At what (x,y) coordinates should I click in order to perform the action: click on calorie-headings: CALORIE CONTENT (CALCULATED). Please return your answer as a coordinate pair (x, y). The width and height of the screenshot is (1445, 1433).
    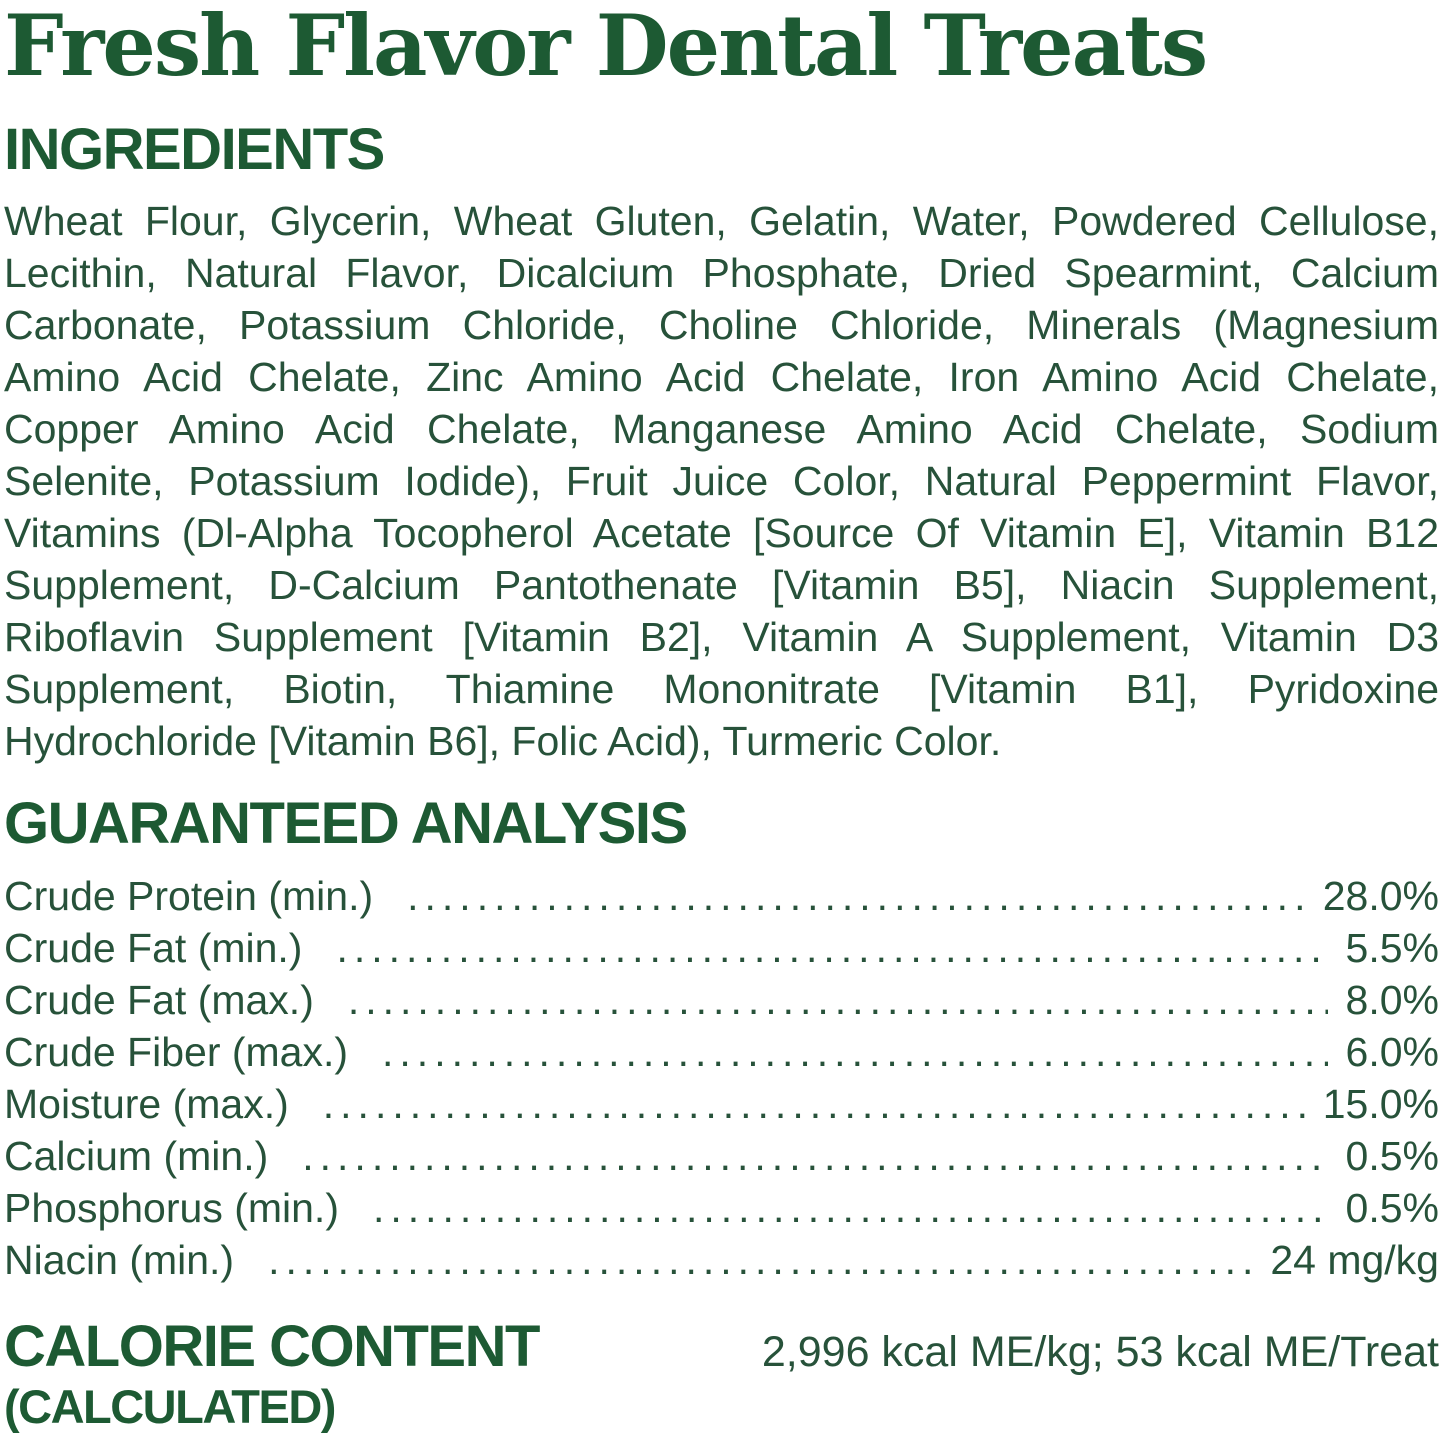
    Looking at the image, I should click on (272, 1373).